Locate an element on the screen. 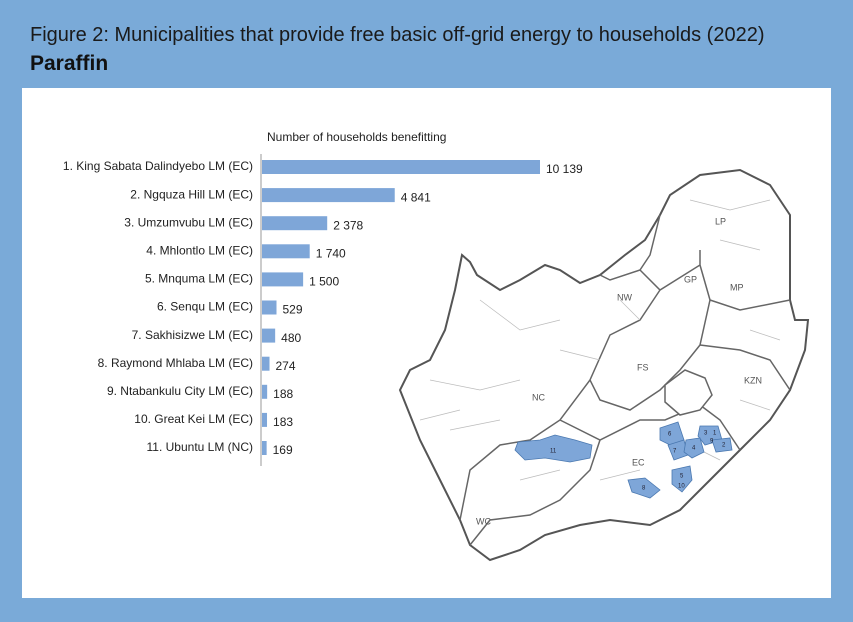 Image resolution: width=853 pixels, height=622 pixels. category-label: 4. Mhlontlo LM (EC) is located at coordinates (199, 250).